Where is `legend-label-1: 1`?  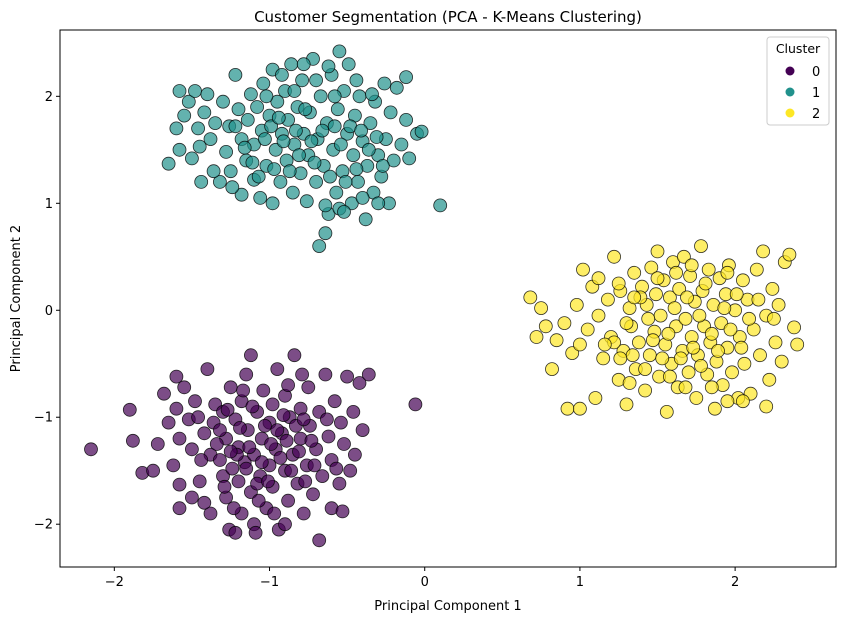 legend-label-1: 1 is located at coordinates (816, 93).